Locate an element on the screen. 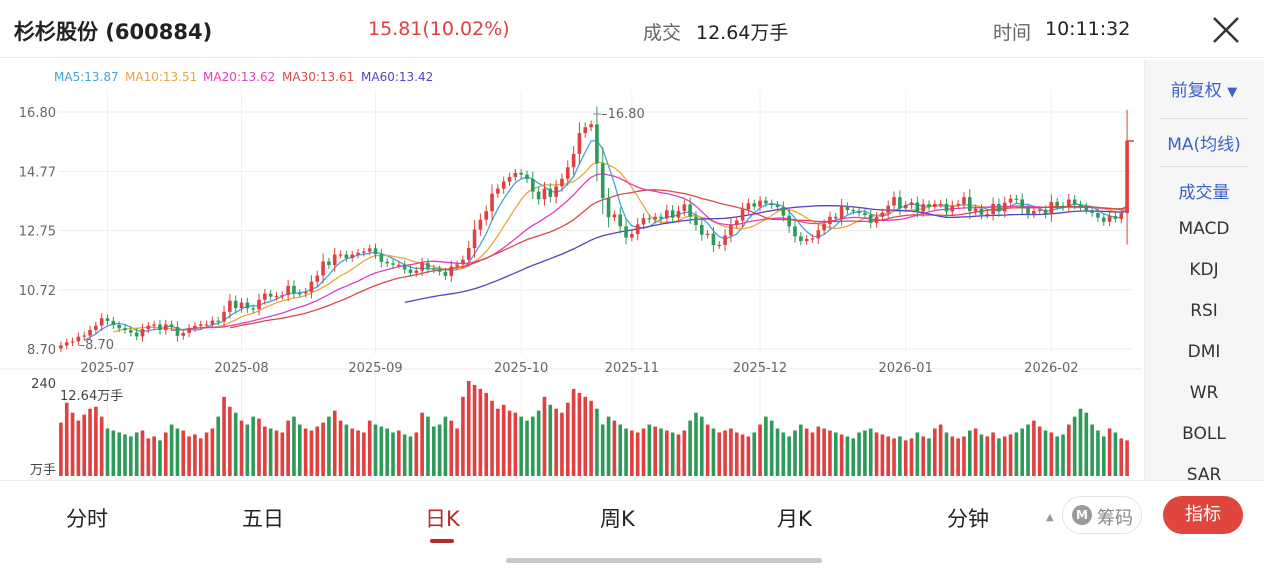  sidebar-item-kdj: KDJ is located at coordinates (1204, 270).